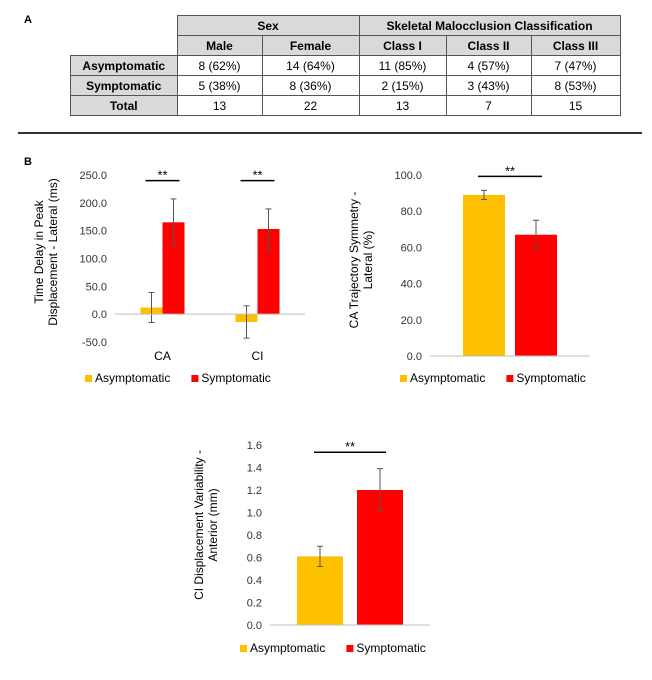 Image resolution: width=652 pixels, height=680 pixels. I want to click on y-tick-label: 0.8, so click(254, 536).